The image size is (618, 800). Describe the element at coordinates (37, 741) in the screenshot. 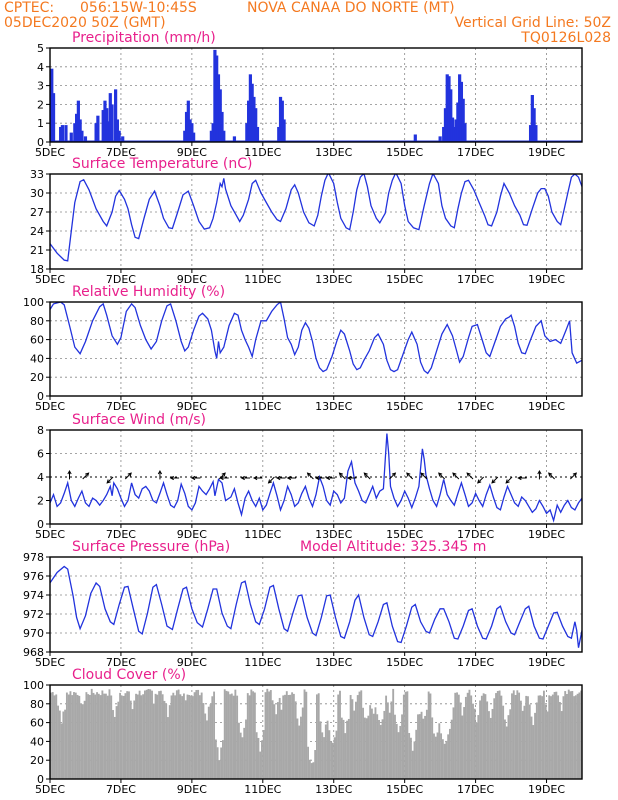

I see `y-tick-label: 40` at that location.